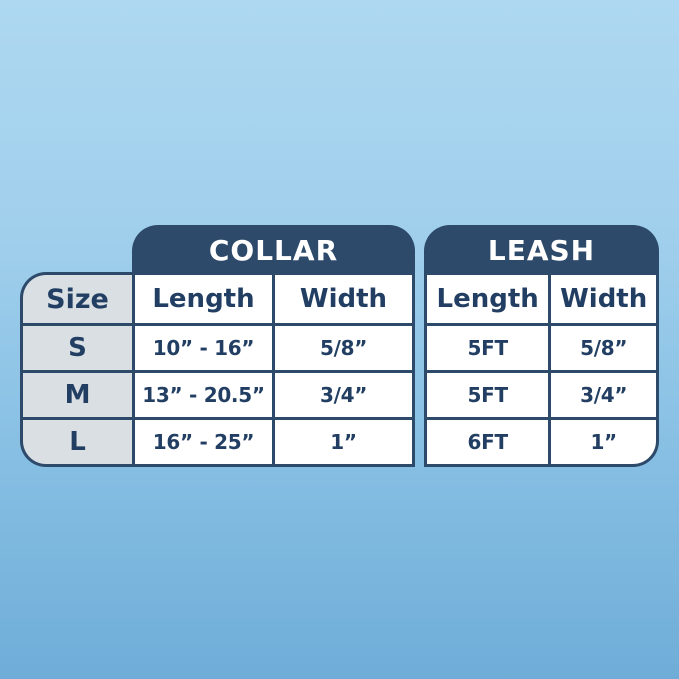  What do you see at coordinates (603, 395) in the screenshot?
I see `leash-width-m: 3/4”` at bounding box center [603, 395].